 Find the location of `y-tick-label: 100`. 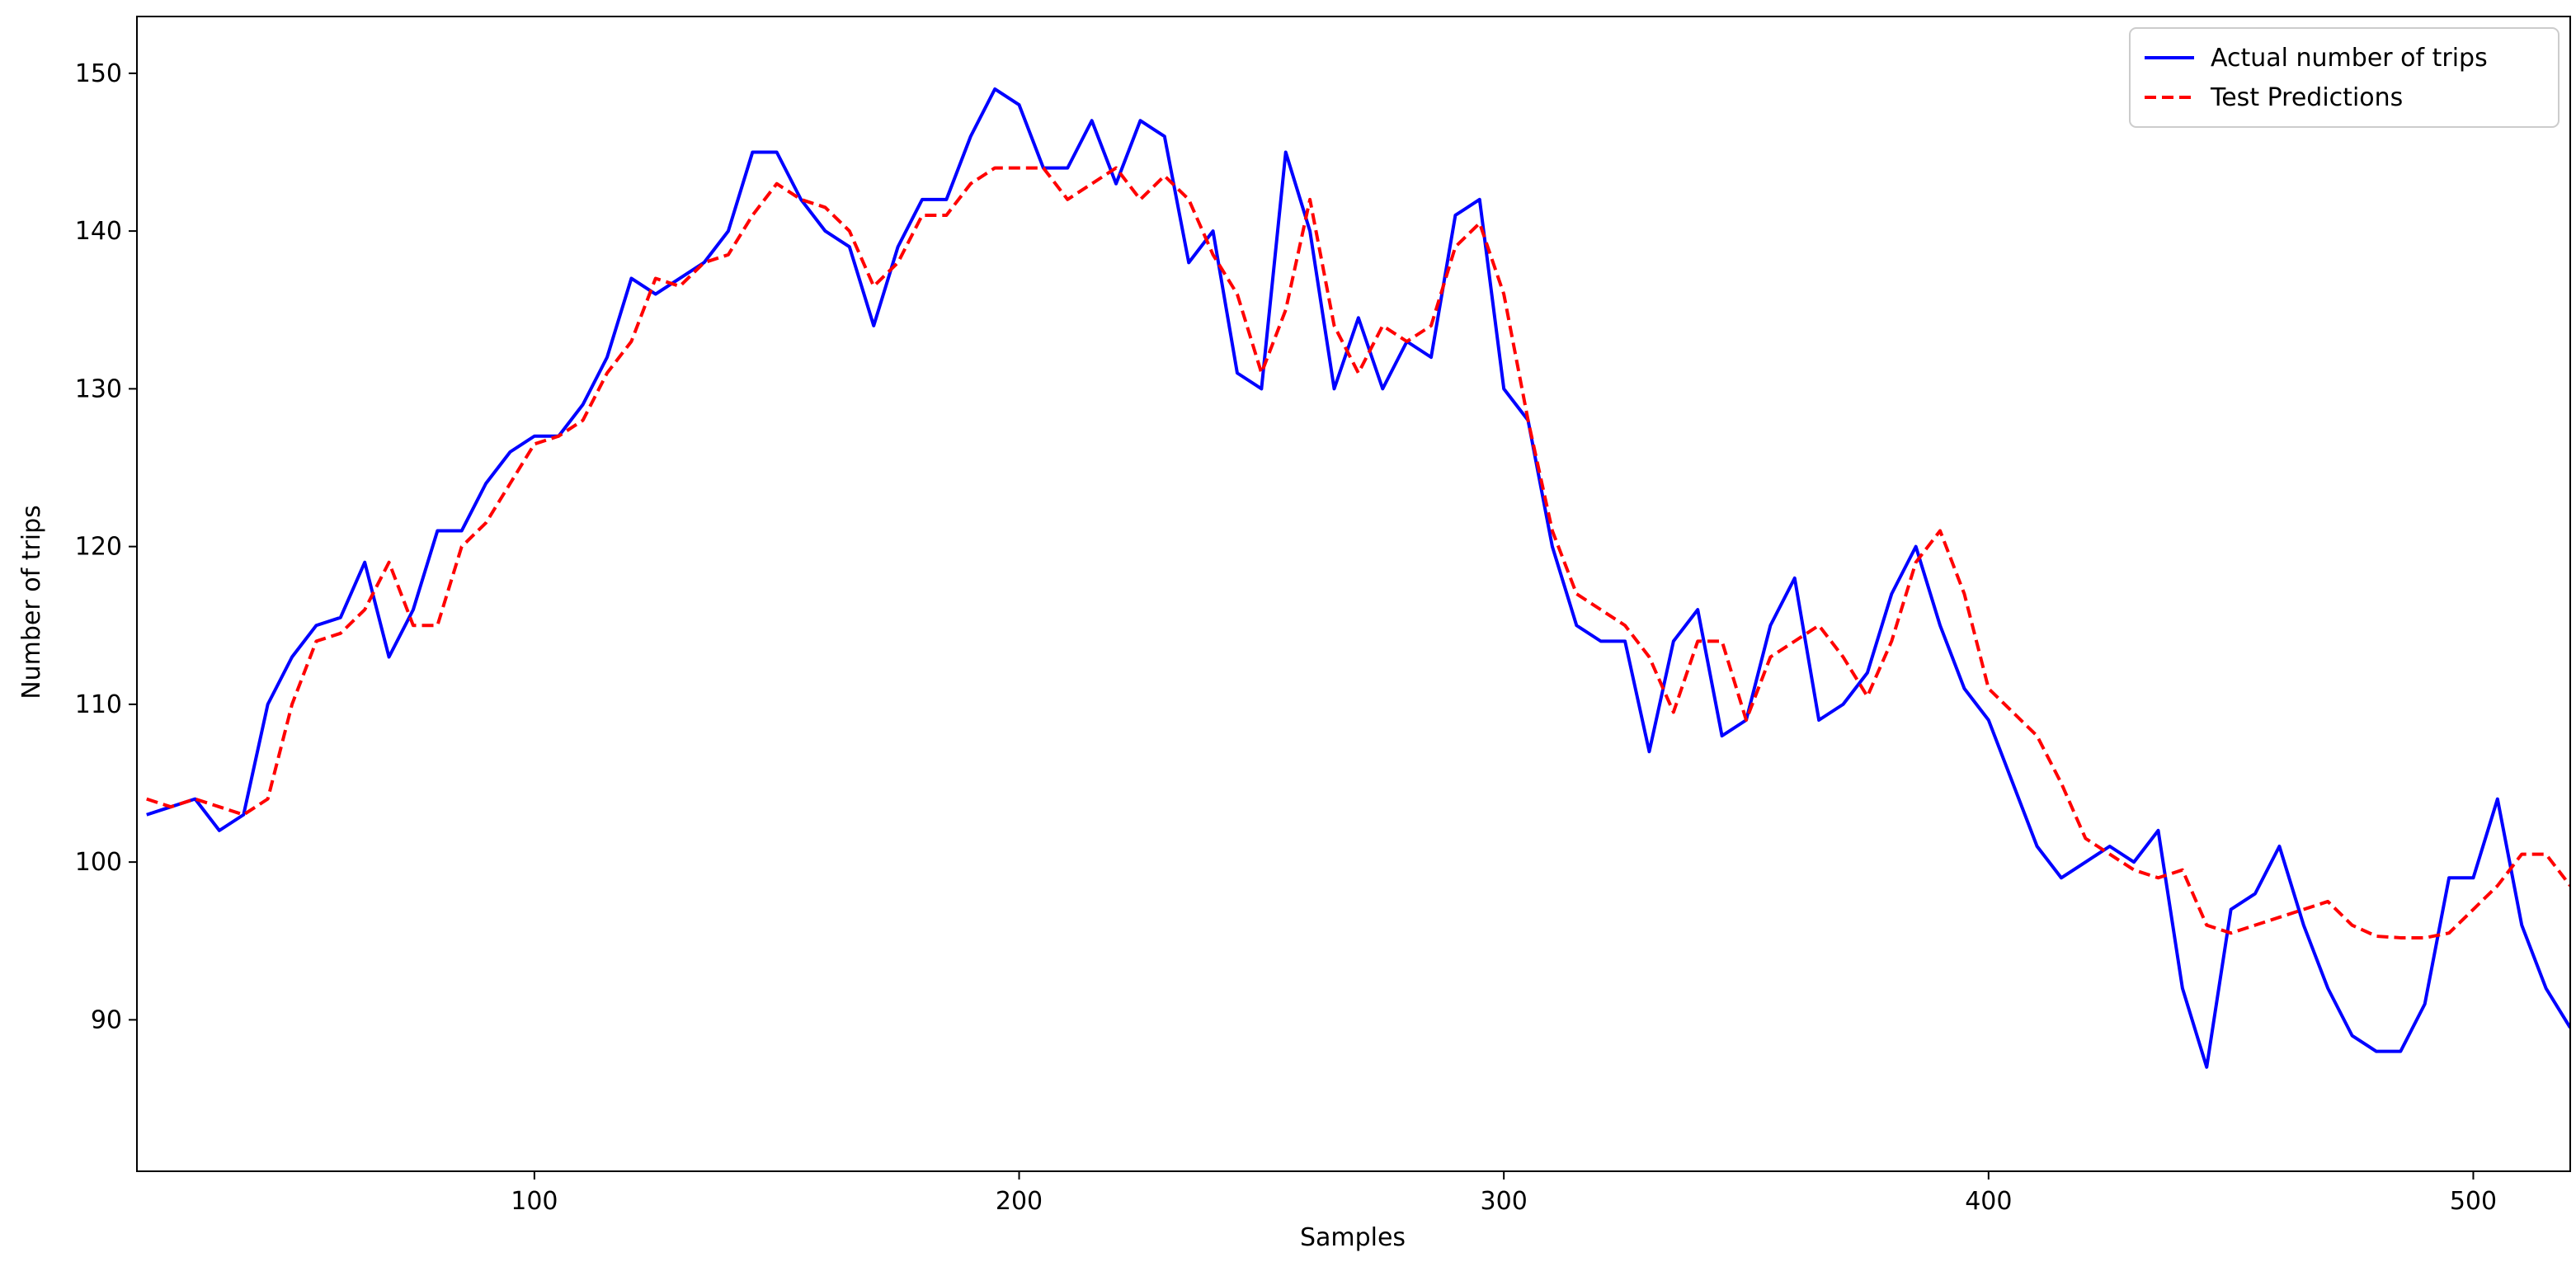

y-tick-label: 100 is located at coordinates (98, 862).